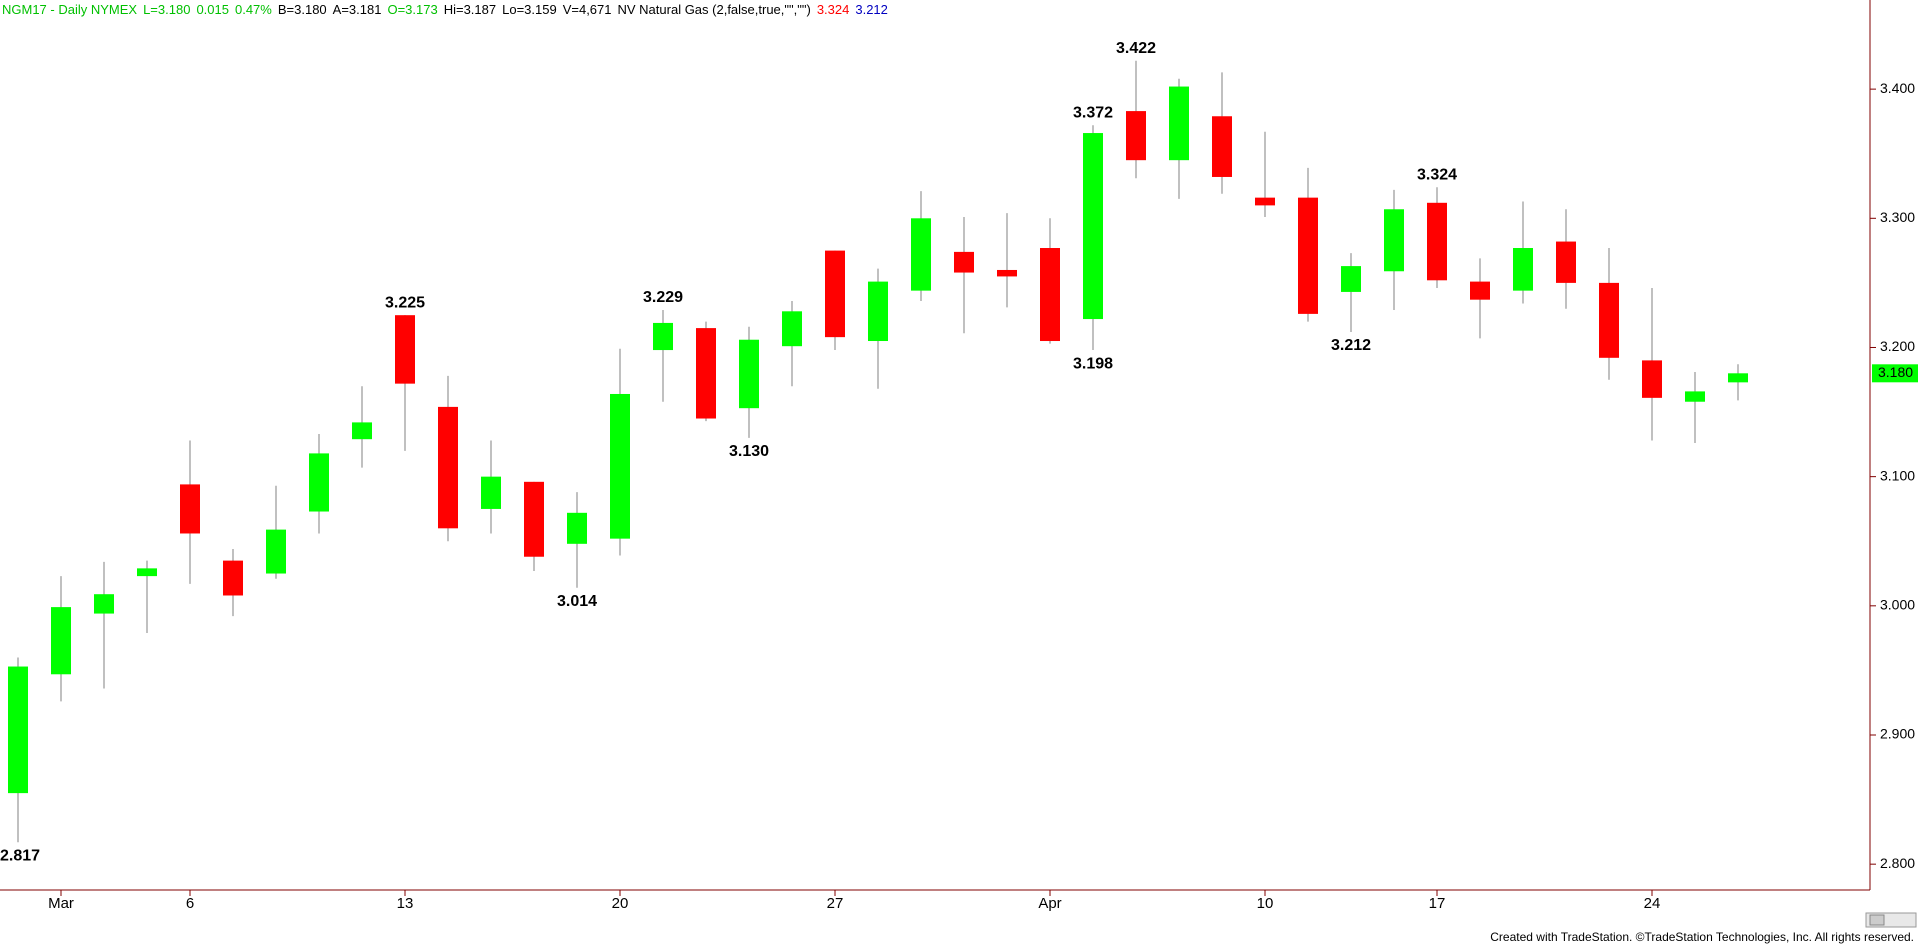  Describe the element at coordinates (166, 9) in the screenshot. I see `header-item: L=3.180` at that location.